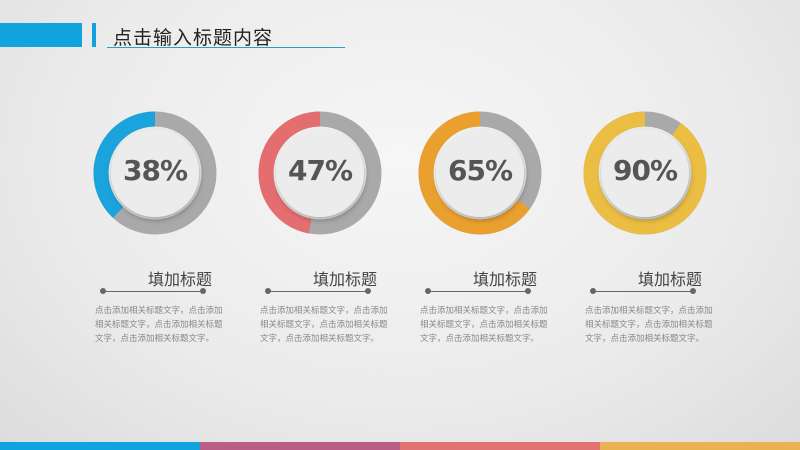  What do you see at coordinates (155, 170) in the screenshot?
I see `percent-label: 38%` at bounding box center [155, 170].